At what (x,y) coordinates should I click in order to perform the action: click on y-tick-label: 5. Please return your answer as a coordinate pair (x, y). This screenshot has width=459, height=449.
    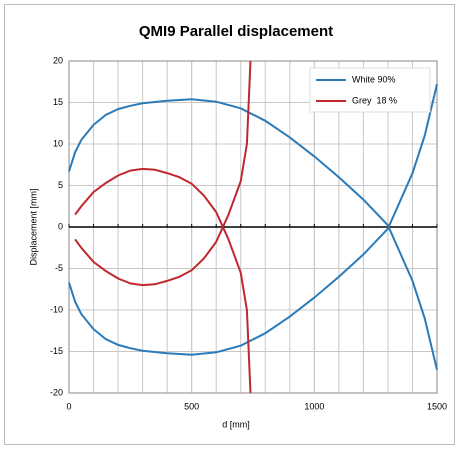
    Looking at the image, I should click on (60, 185).